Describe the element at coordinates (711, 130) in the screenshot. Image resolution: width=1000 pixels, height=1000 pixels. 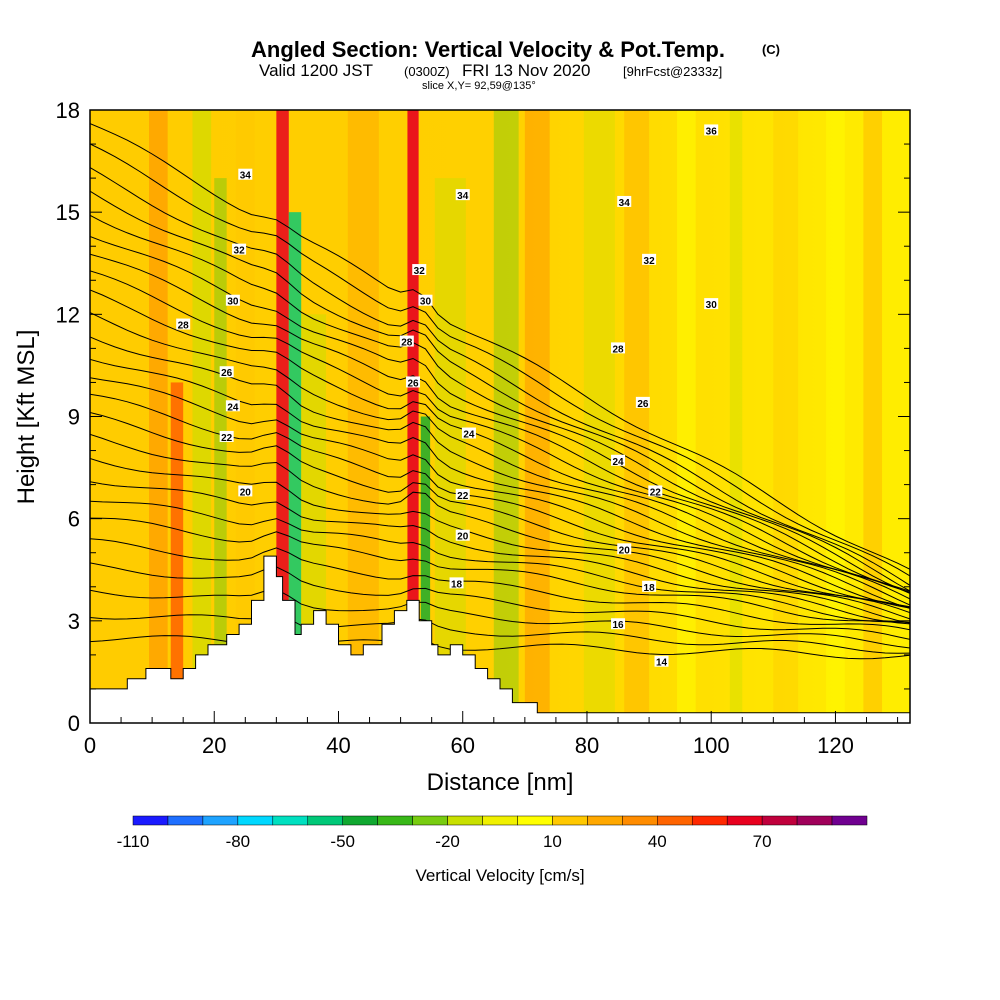
I see `theta-label: 36` at that location.